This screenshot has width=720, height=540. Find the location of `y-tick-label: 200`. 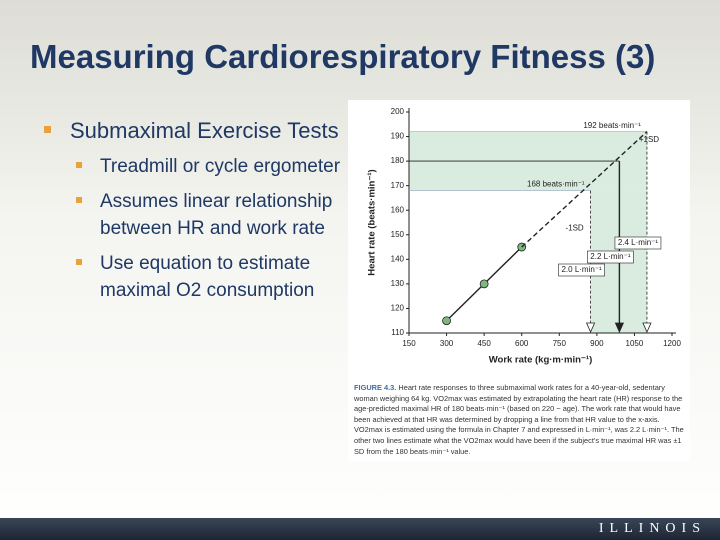

y-tick-label: 200 is located at coordinates (398, 111).